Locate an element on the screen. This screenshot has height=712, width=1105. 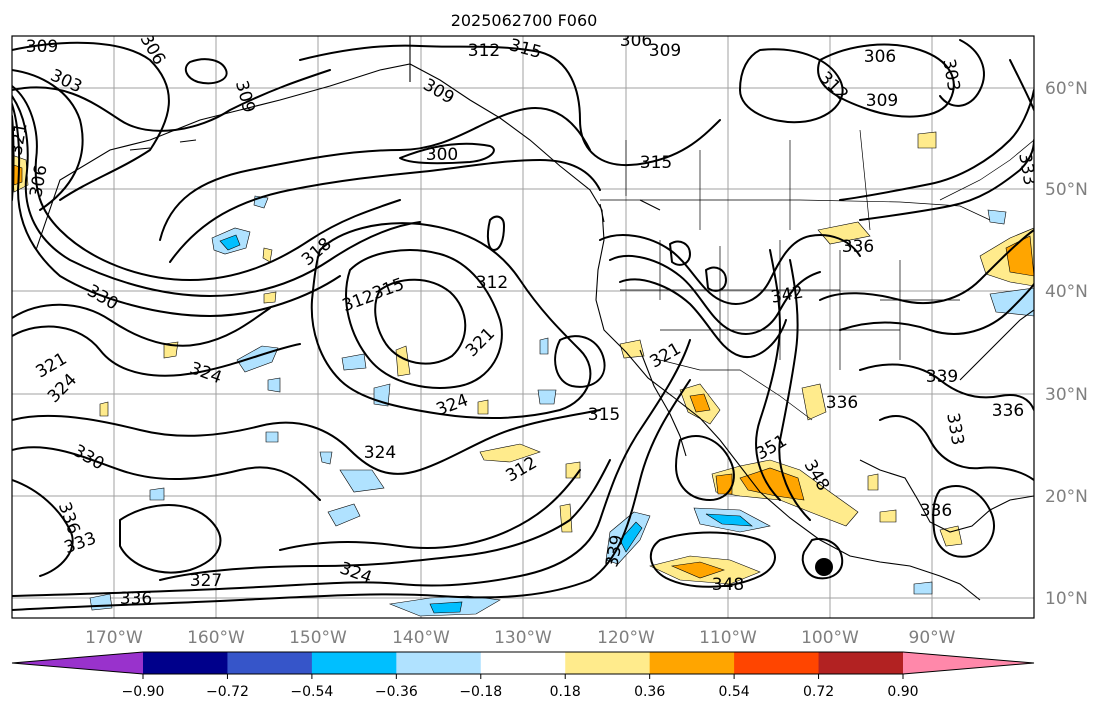
lon-label: 90°W is located at coordinates (932, 638).